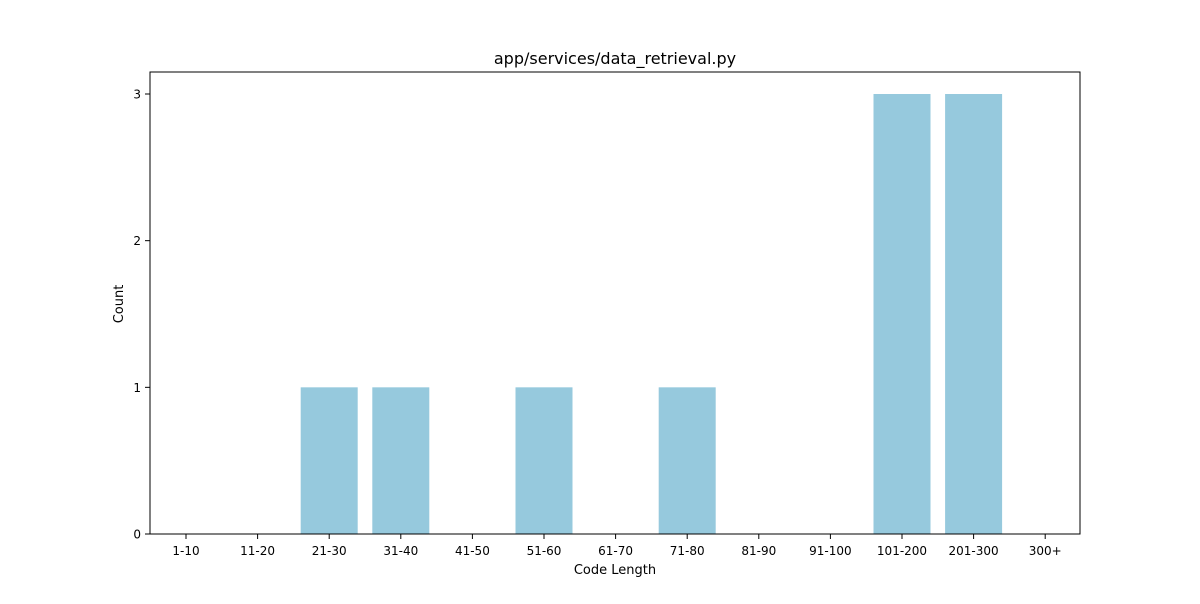 The image size is (1200, 604). What do you see at coordinates (472, 551) in the screenshot?
I see `x-tick-label: 41-50` at bounding box center [472, 551].